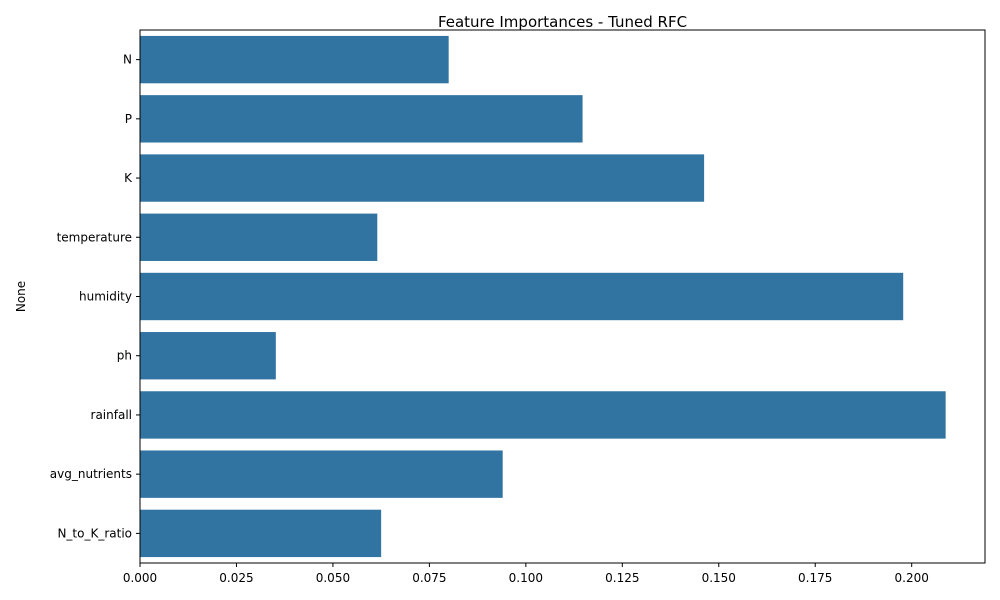 The width and height of the screenshot is (1000, 600). Describe the element at coordinates (111, 415) in the screenshot. I see `y-tick-label: rainfall` at that location.